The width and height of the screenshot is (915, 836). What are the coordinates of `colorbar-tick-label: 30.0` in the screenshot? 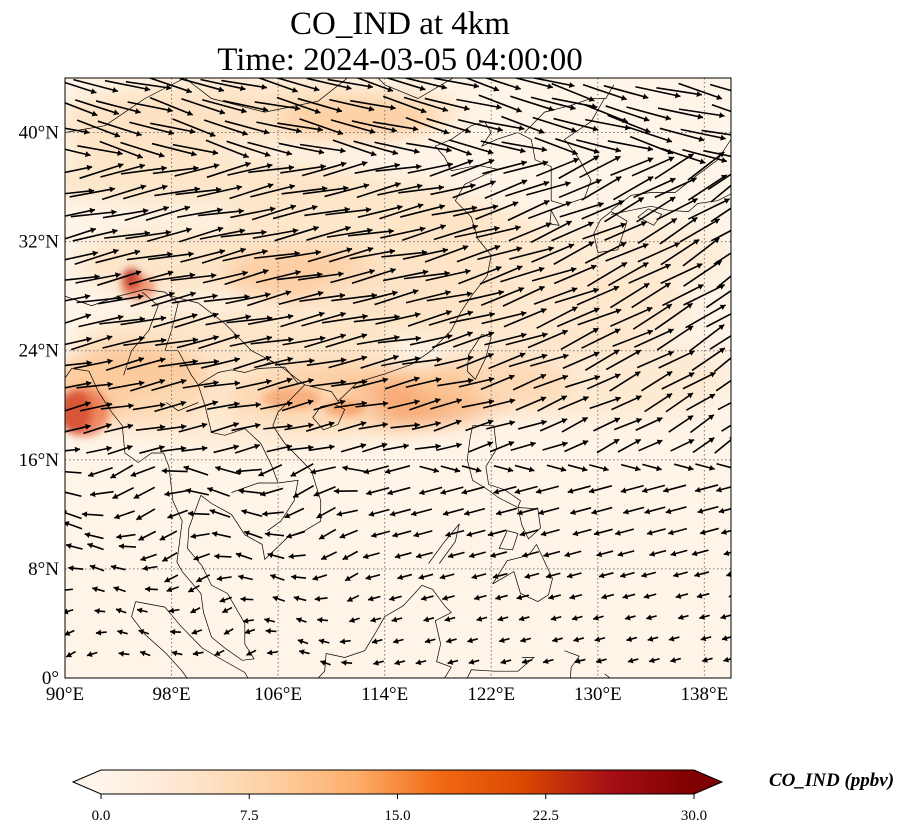 It's located at (694, 816).